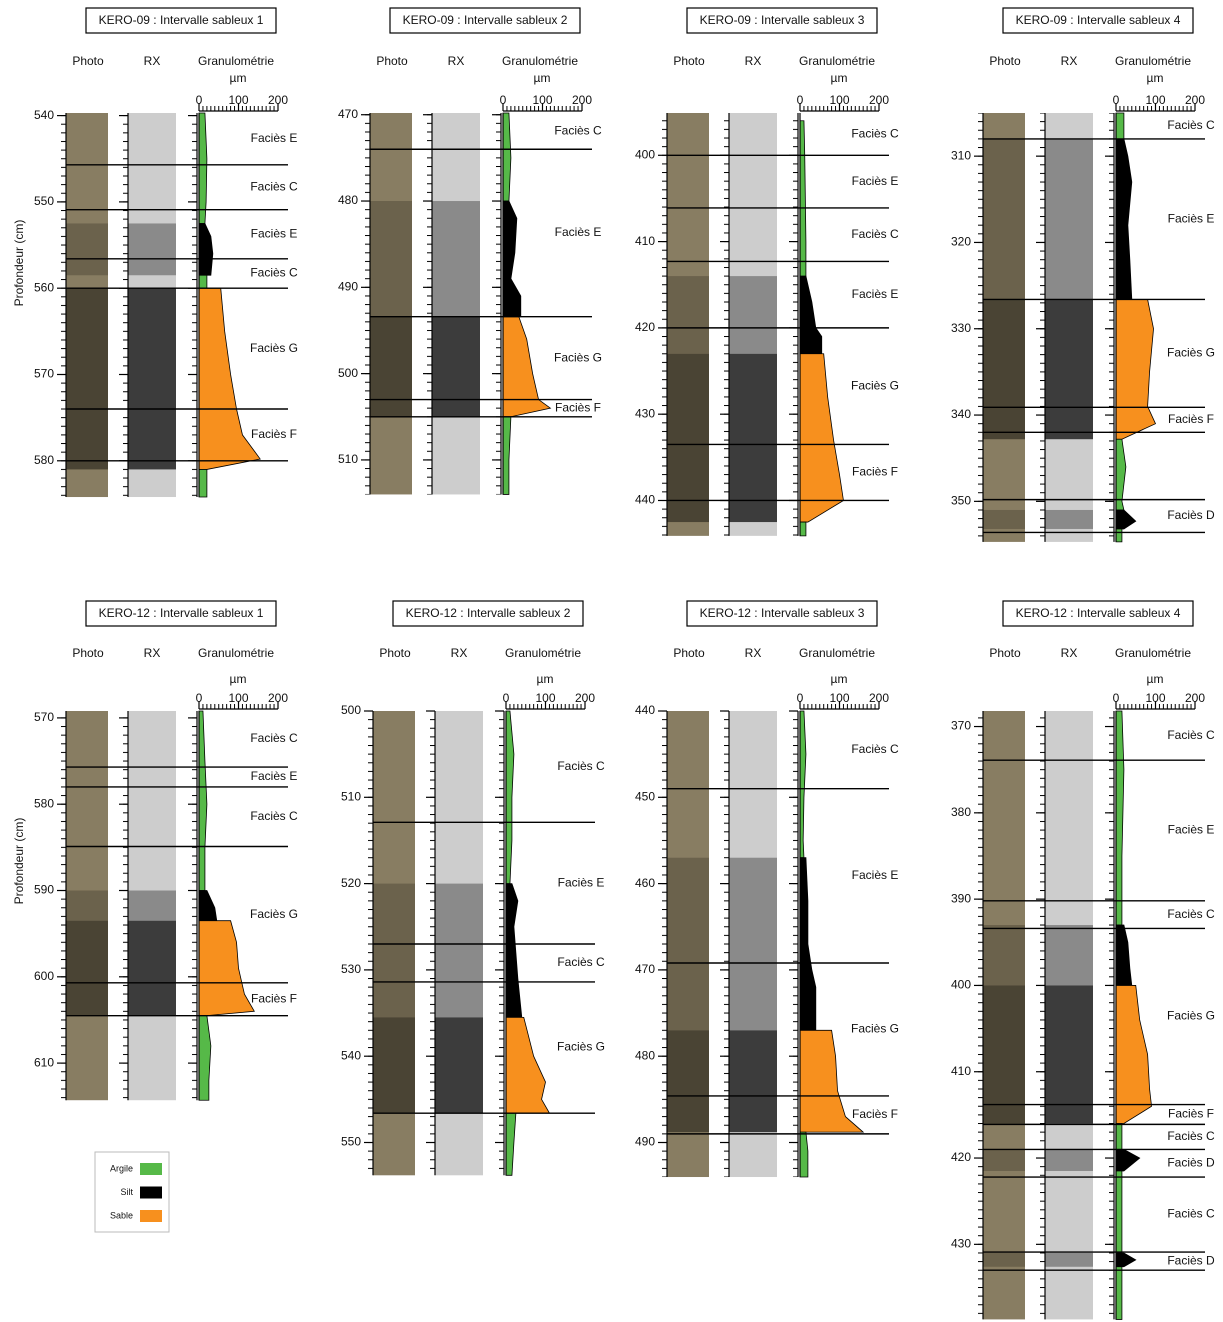 This screenshot has height=1322, width=1223. I want to click on panel-title: KERO-09 : Intervalle sableux 2, so click(485, 20).